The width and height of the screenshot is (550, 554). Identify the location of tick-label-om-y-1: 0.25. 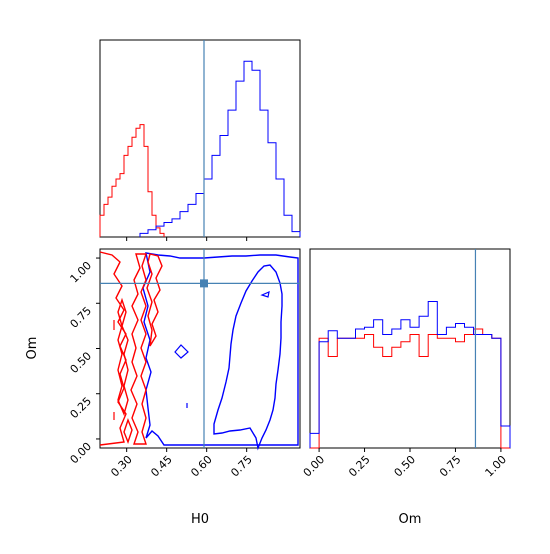
(81, 408).